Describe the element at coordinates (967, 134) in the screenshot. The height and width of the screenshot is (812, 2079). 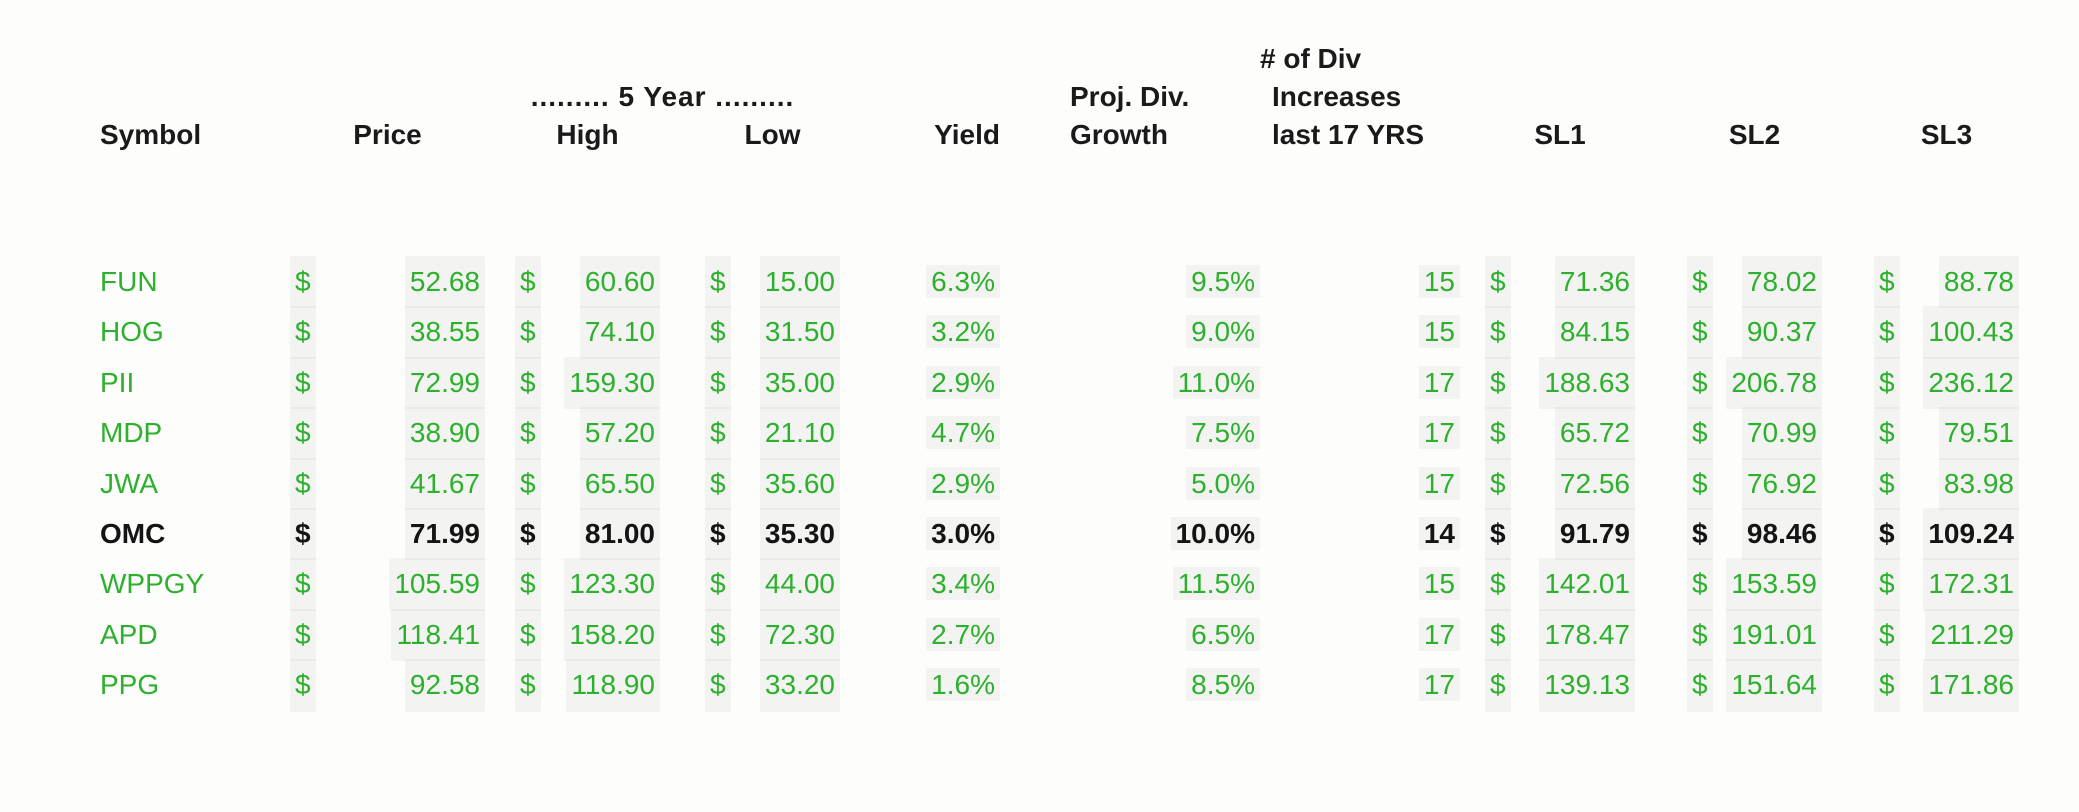
I see `header-yield: Yield` at that location.